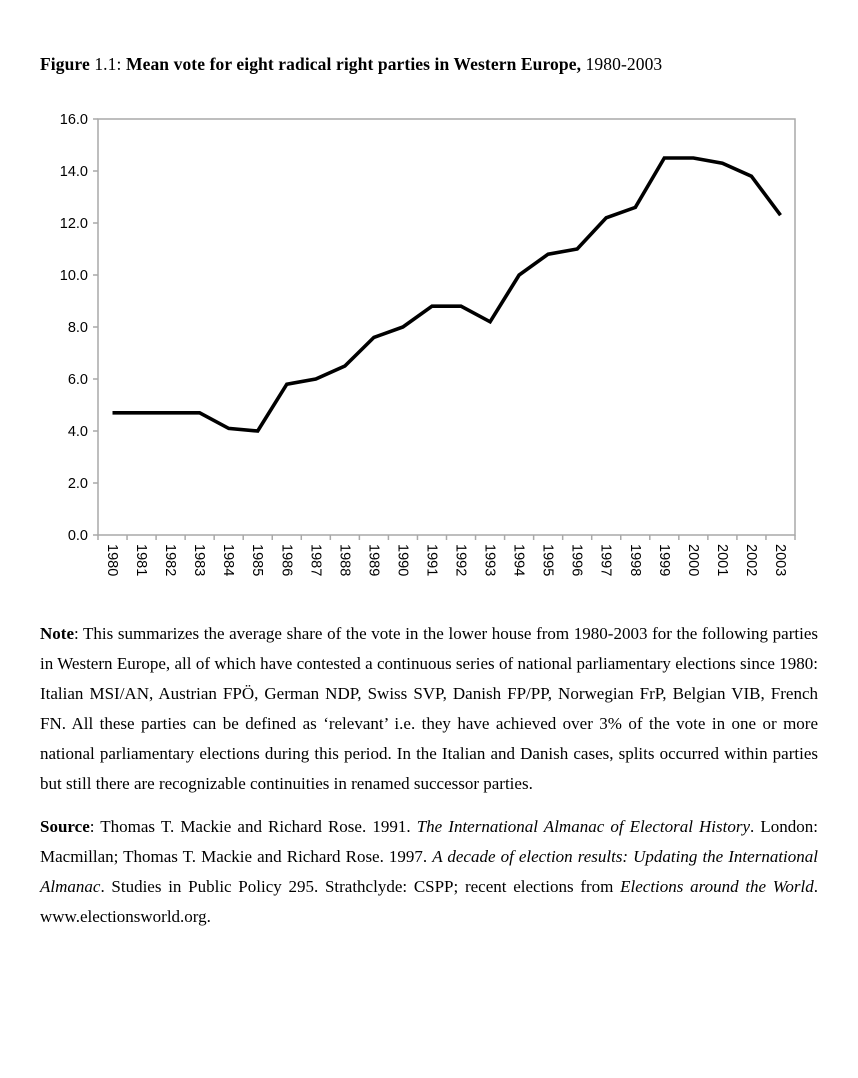 The image size is (858, 1078). Describe the element at coordinates (170, 560) in the screenshot. I see `x-tick-label: 1982` at that location.